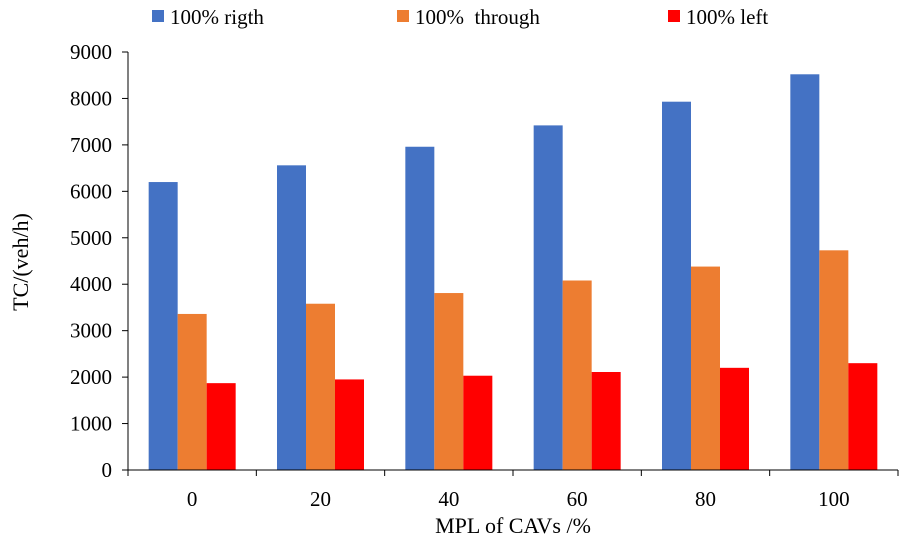 The height and width of the screenshot is (540, 907). What do you see at coordinates (577, 499) in the screenshot?
I see `x-tick-label: 60` at bounding box center [577, 499].